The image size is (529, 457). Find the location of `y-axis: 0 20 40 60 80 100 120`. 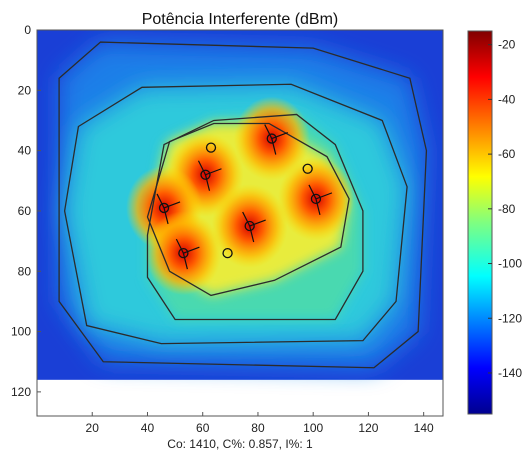

y-axis: 0 20 40 60 80 100 120 is located at coordinates (26, 211).